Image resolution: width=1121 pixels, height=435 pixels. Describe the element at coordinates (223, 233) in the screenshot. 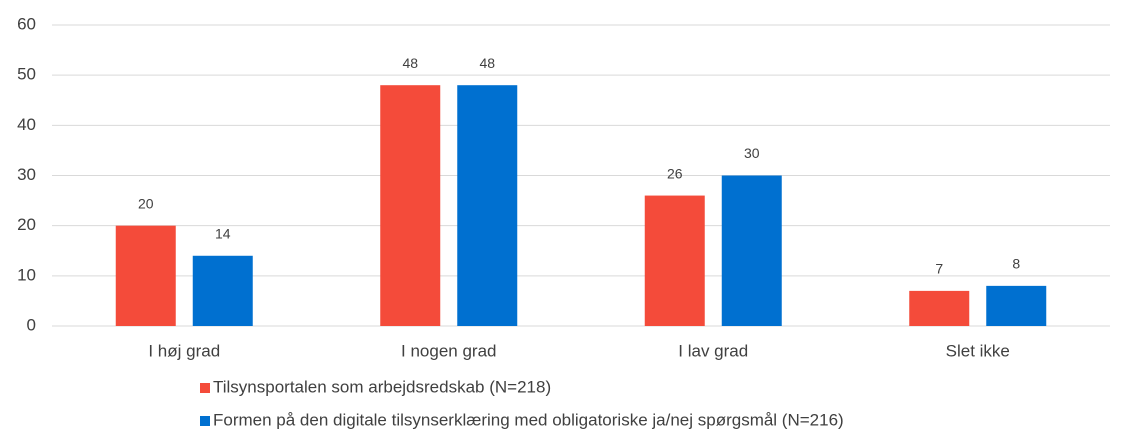

I see `value-label: 14` at that location.